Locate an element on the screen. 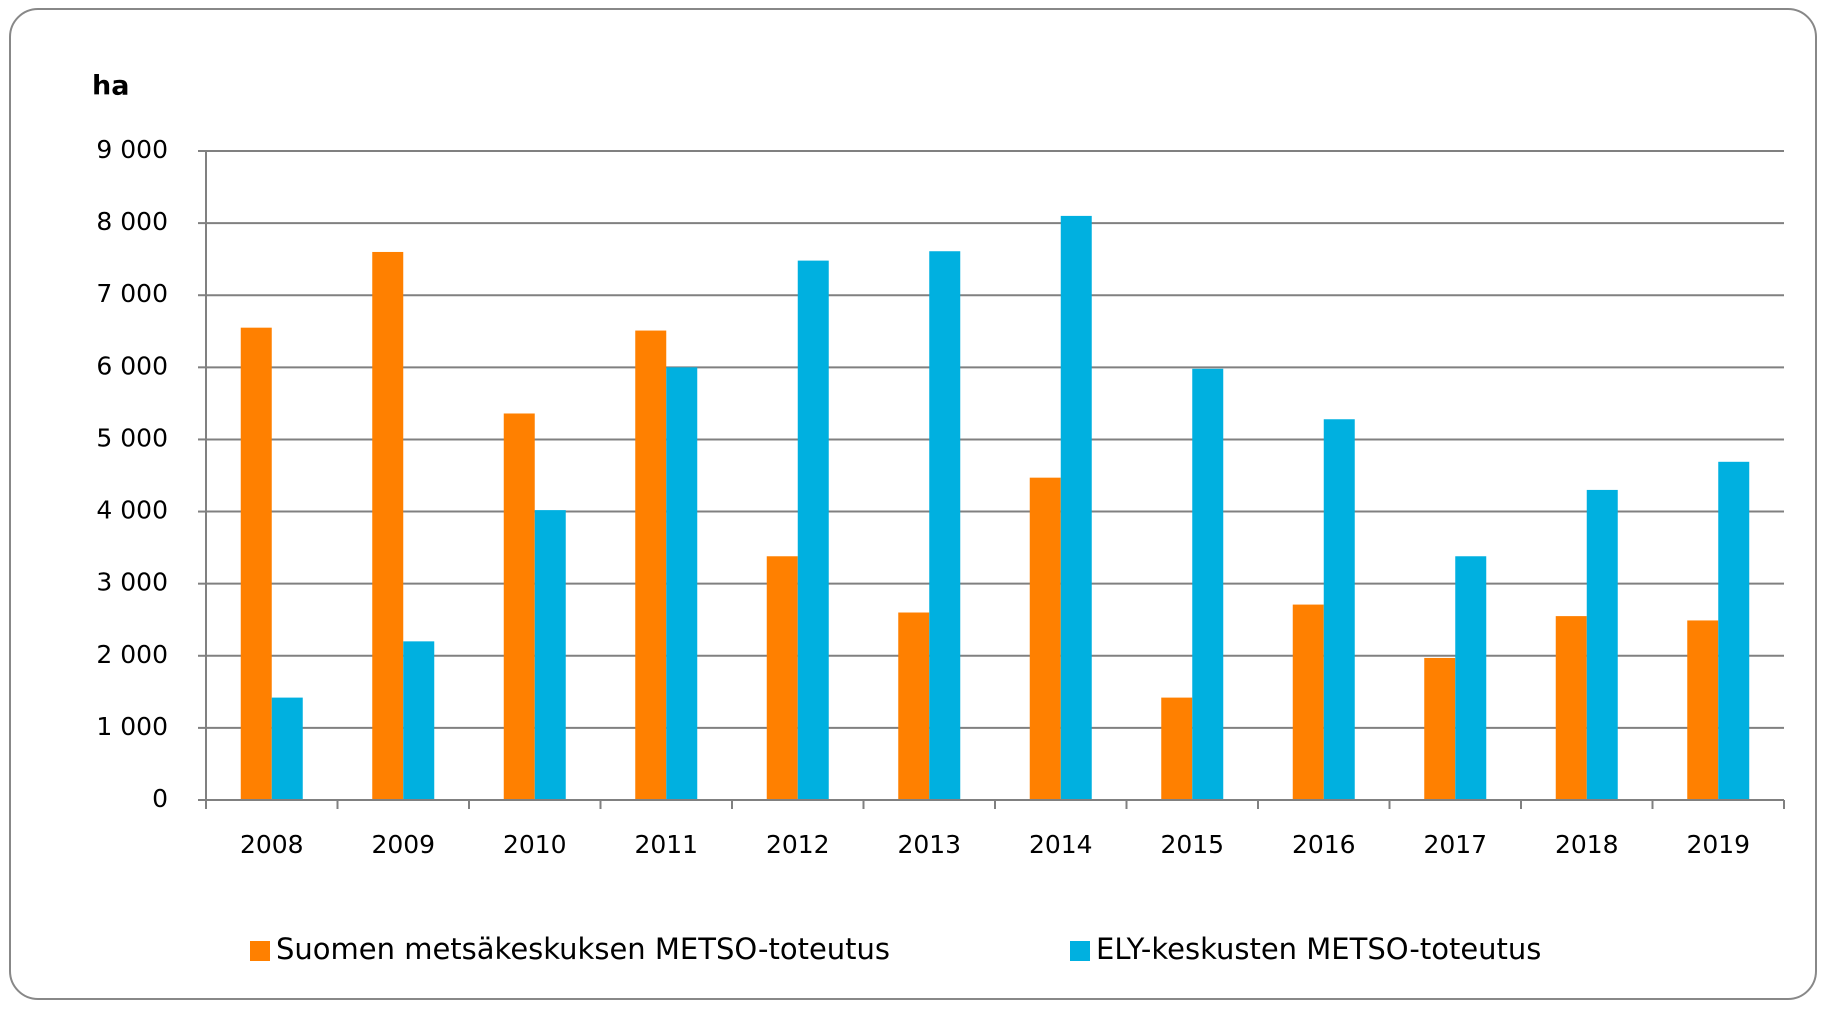  x-tick-label: 2014 is located at coordinates (1061, 844).